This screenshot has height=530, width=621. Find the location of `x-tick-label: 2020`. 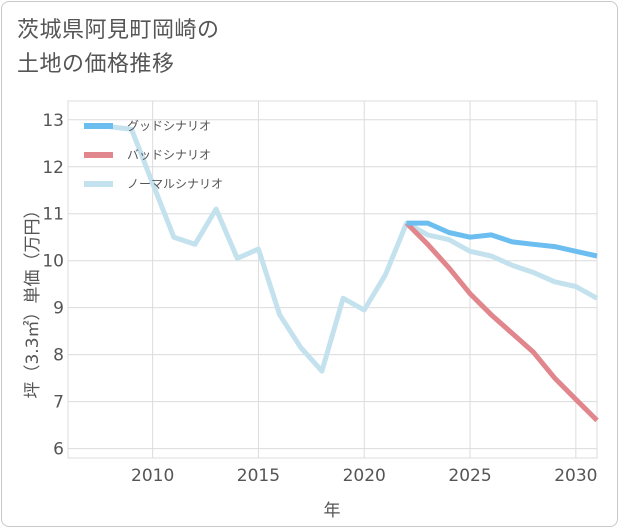

x-tick-label: 2020 is located at coordinates (364, 476).